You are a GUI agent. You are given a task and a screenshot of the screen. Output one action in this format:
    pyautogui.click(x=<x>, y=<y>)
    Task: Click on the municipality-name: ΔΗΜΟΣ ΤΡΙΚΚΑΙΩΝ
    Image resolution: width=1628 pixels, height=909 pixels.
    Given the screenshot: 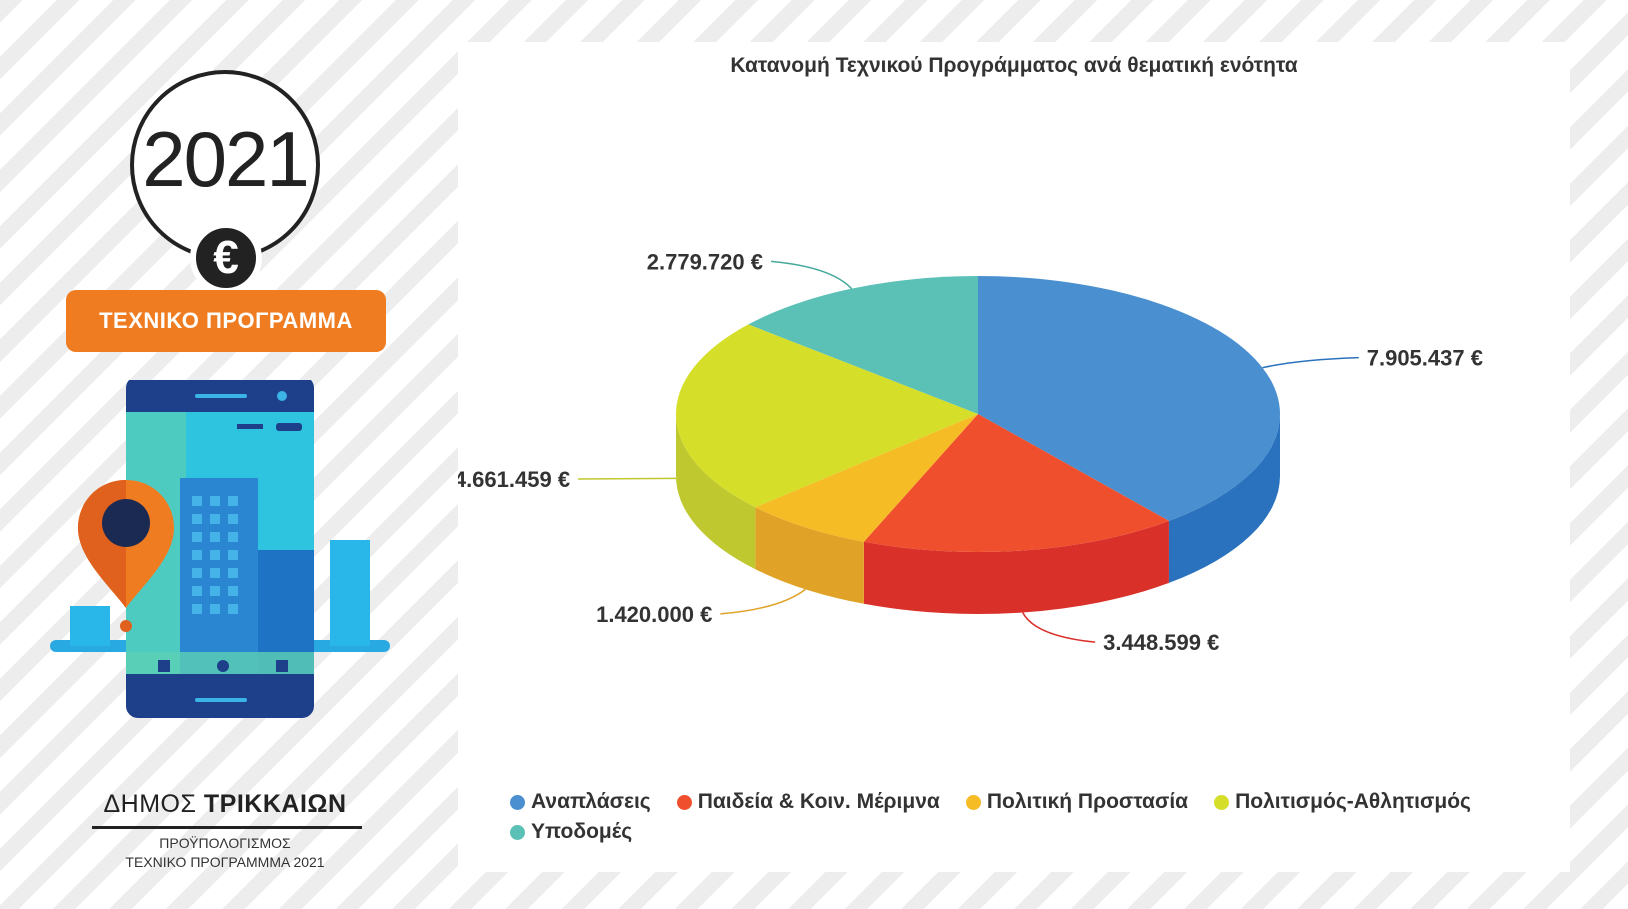 What is the action you would take?
    pyautogui.click(x=225, y=804)
    